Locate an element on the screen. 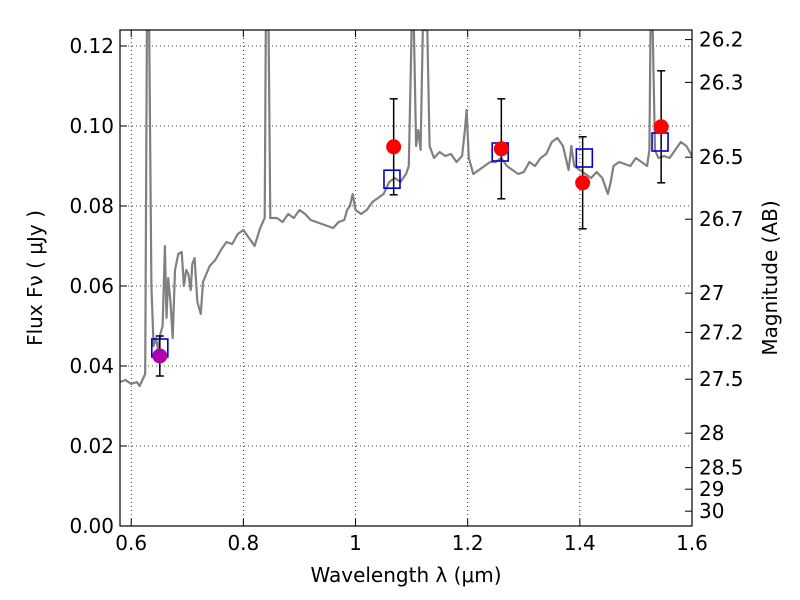 Image resolution: width=800 pixels, height=600 pixels. mag-tick-label: 30 is located at coordinates (711, 511).